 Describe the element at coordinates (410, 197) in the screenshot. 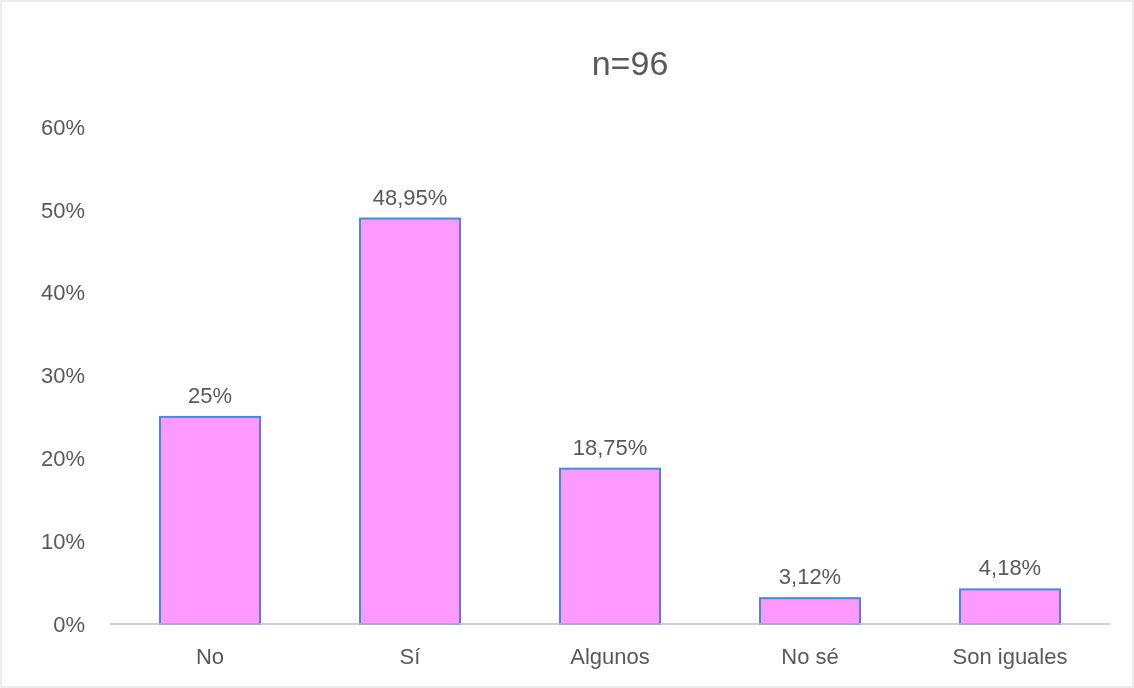

I see `data-label: 48,95%` at that location.